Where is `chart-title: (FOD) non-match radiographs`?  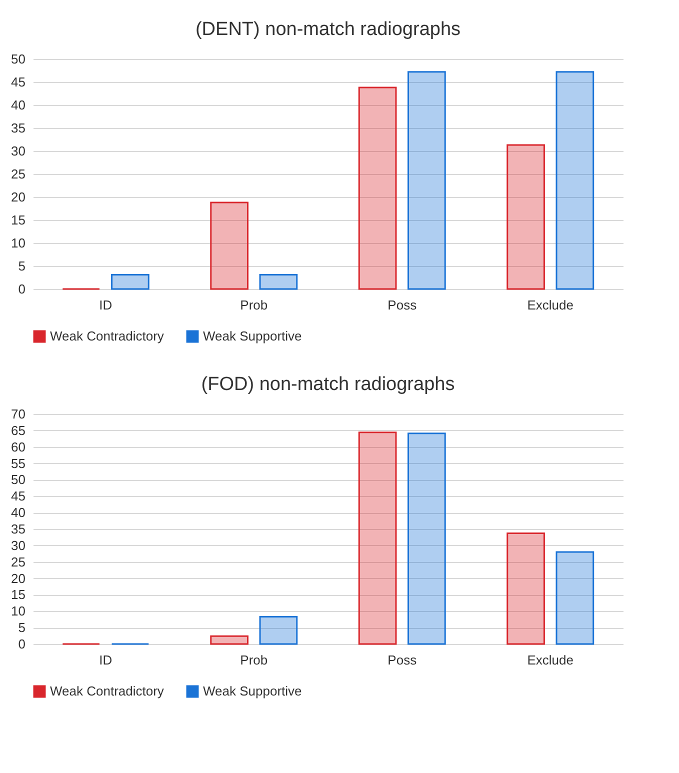
chart-title: (FOD) non-match radiographs is located at coordinates (328, 384).